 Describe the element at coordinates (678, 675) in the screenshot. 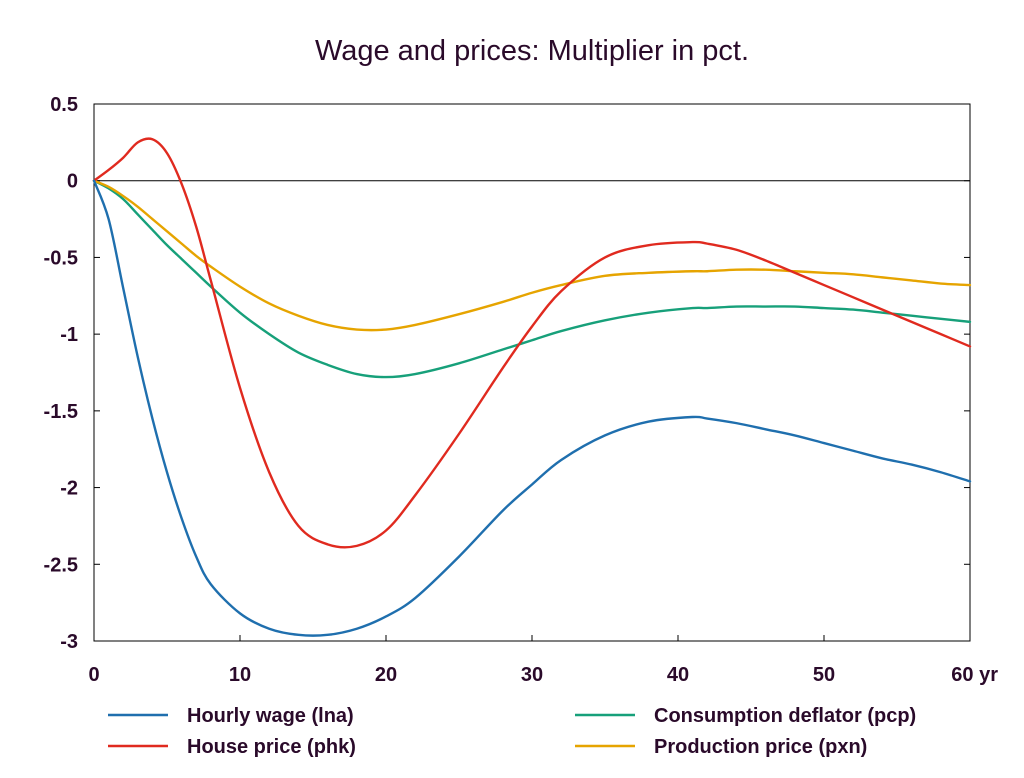

I see `x-tick-label: 40` at that location.